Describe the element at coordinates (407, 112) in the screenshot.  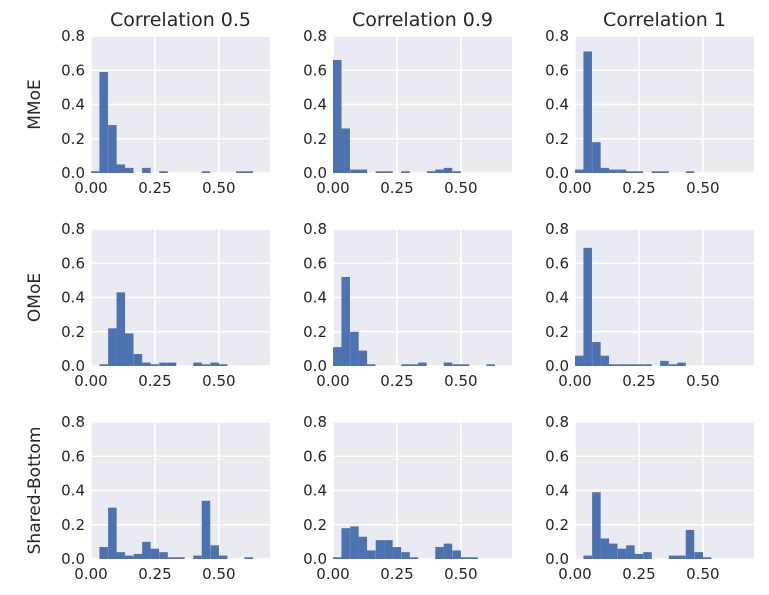
I see `panel-0-1: 0.0 0.2 0.4 0.6 0.8 0.00 0.25 0.50` at that location.